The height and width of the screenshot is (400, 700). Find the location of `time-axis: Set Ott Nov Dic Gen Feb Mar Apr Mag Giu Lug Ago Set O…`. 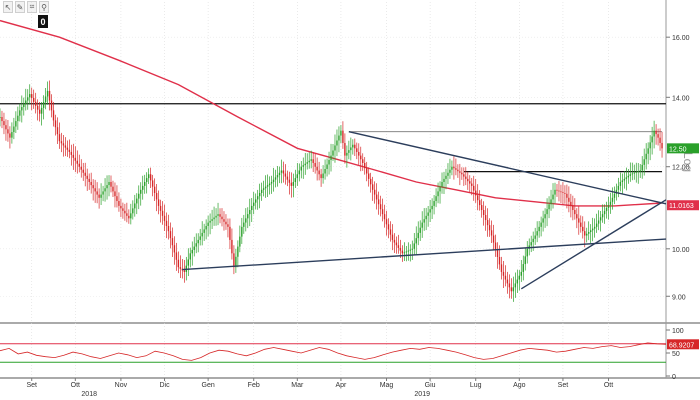

time-axis: Set Ott Nov Dic Gen Feb Mar Apr Mag Giu Lug Ago Set O… is located at coordinates (319, 388).